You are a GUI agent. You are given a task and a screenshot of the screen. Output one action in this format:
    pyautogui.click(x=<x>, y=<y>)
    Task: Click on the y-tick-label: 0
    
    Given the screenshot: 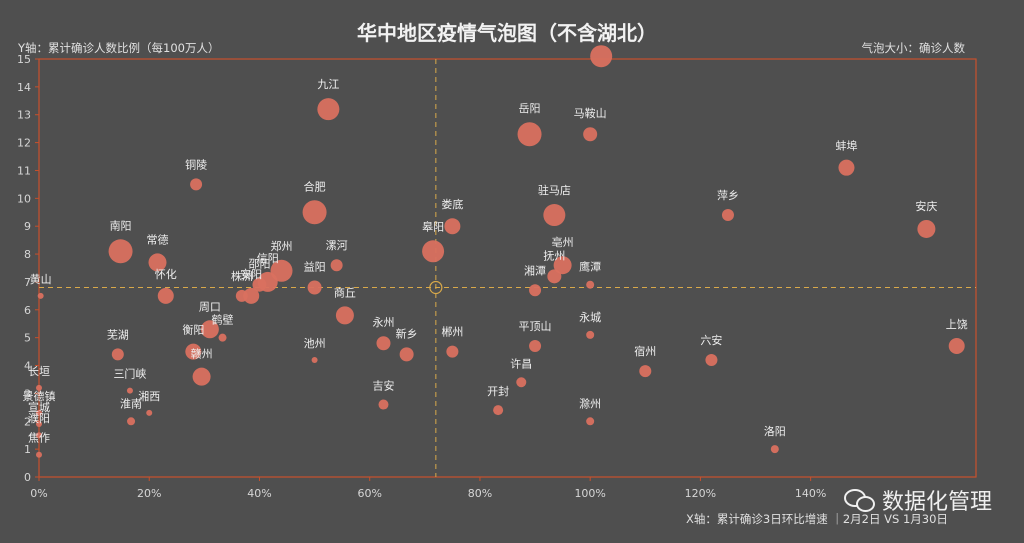 What is the action you would take?
    pyautogui.click(x=27, y=477)
    